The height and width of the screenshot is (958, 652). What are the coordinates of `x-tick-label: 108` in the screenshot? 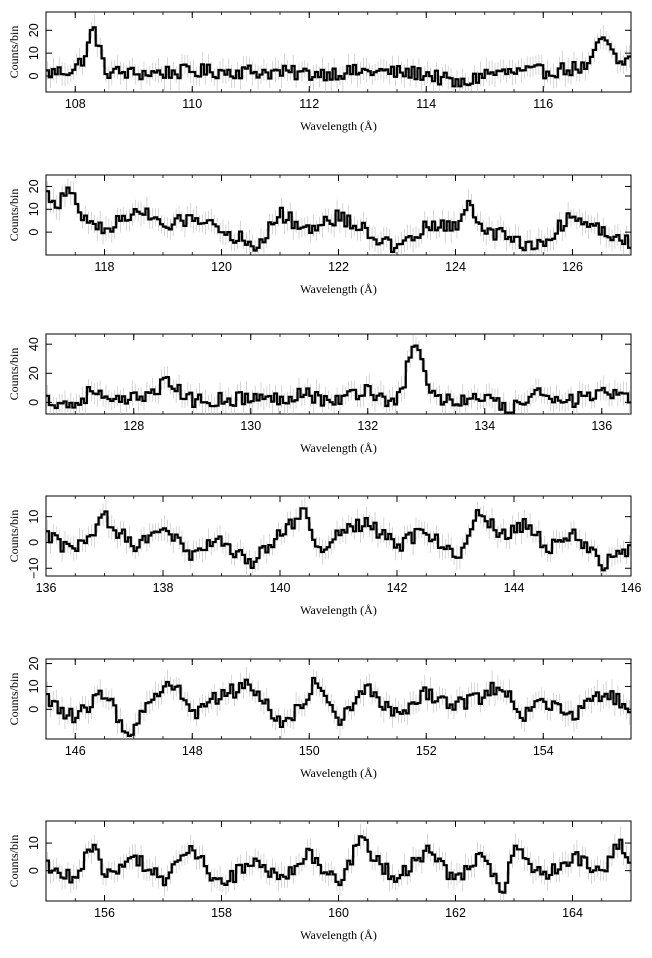 It's located at (75, 104).